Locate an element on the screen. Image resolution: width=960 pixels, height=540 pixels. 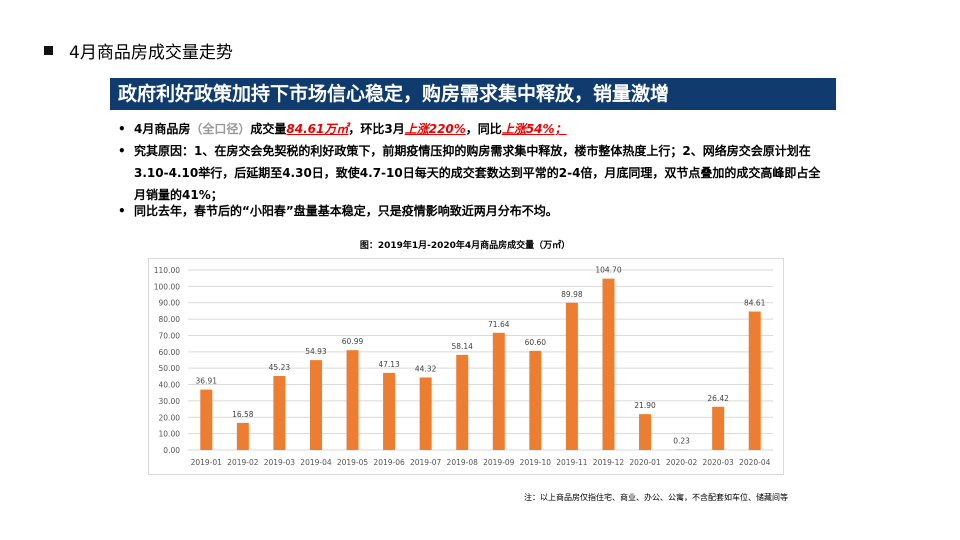
headline-banner: 政府利好政策加持下市场信心稳定，购房需求集中释放，销量激增 is located at coordinates (473, 94).